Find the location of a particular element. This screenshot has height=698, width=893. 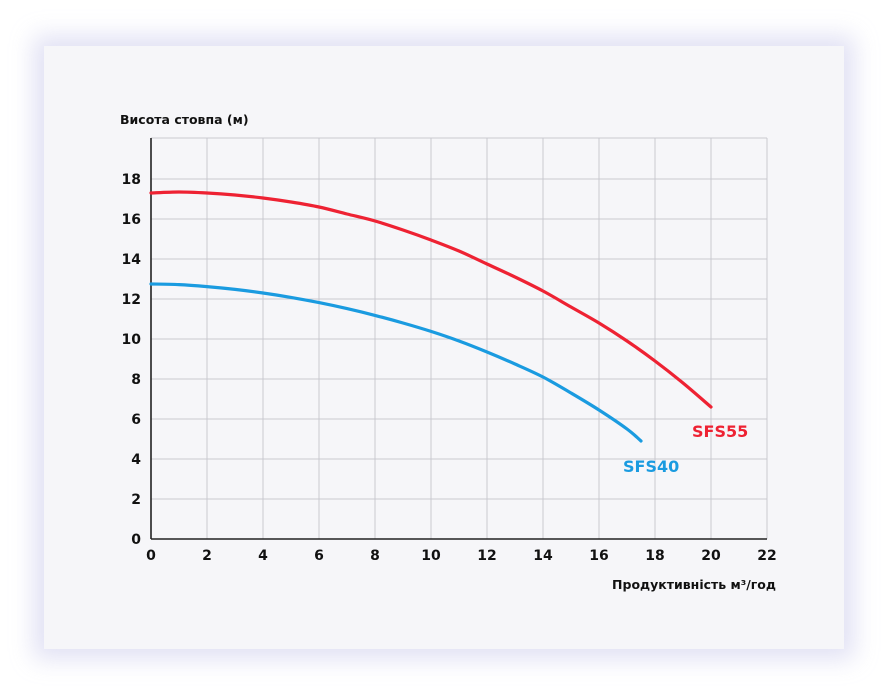

x-tick-label-0: 0 is located at coordinates (151, 556).